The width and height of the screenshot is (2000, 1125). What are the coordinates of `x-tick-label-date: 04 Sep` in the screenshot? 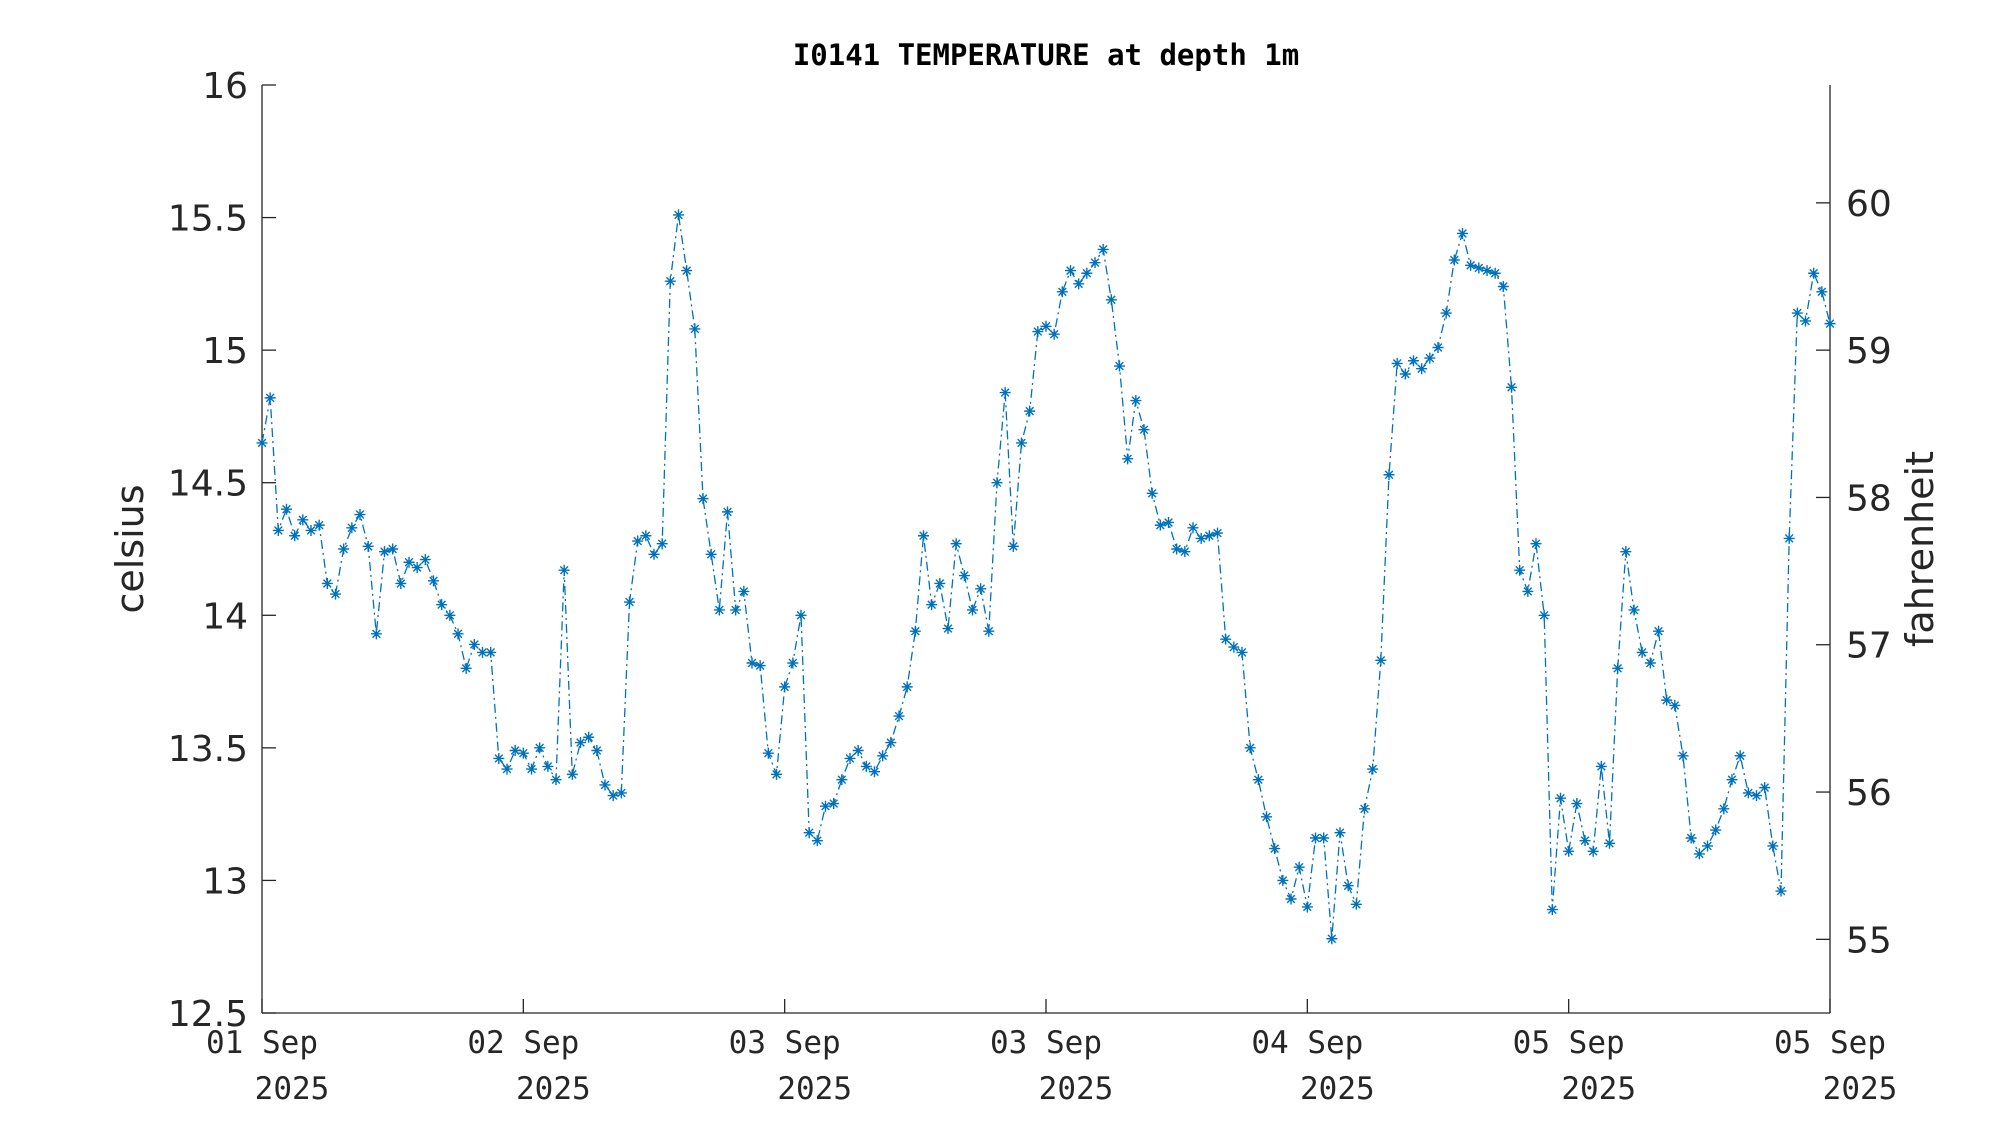 It's located at (1307, 1043).